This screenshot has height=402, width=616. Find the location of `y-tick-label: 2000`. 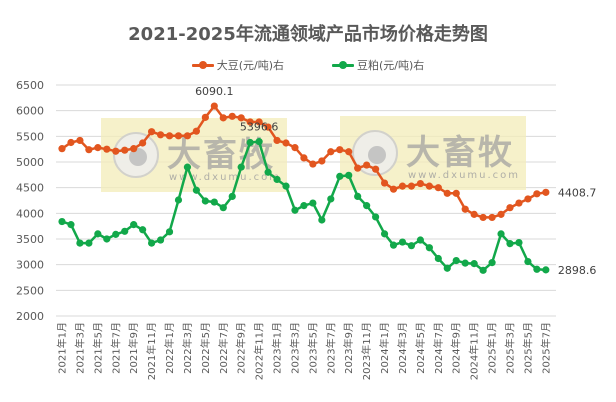

y-tick-label: 2000 is located at coordinates (30, 316).